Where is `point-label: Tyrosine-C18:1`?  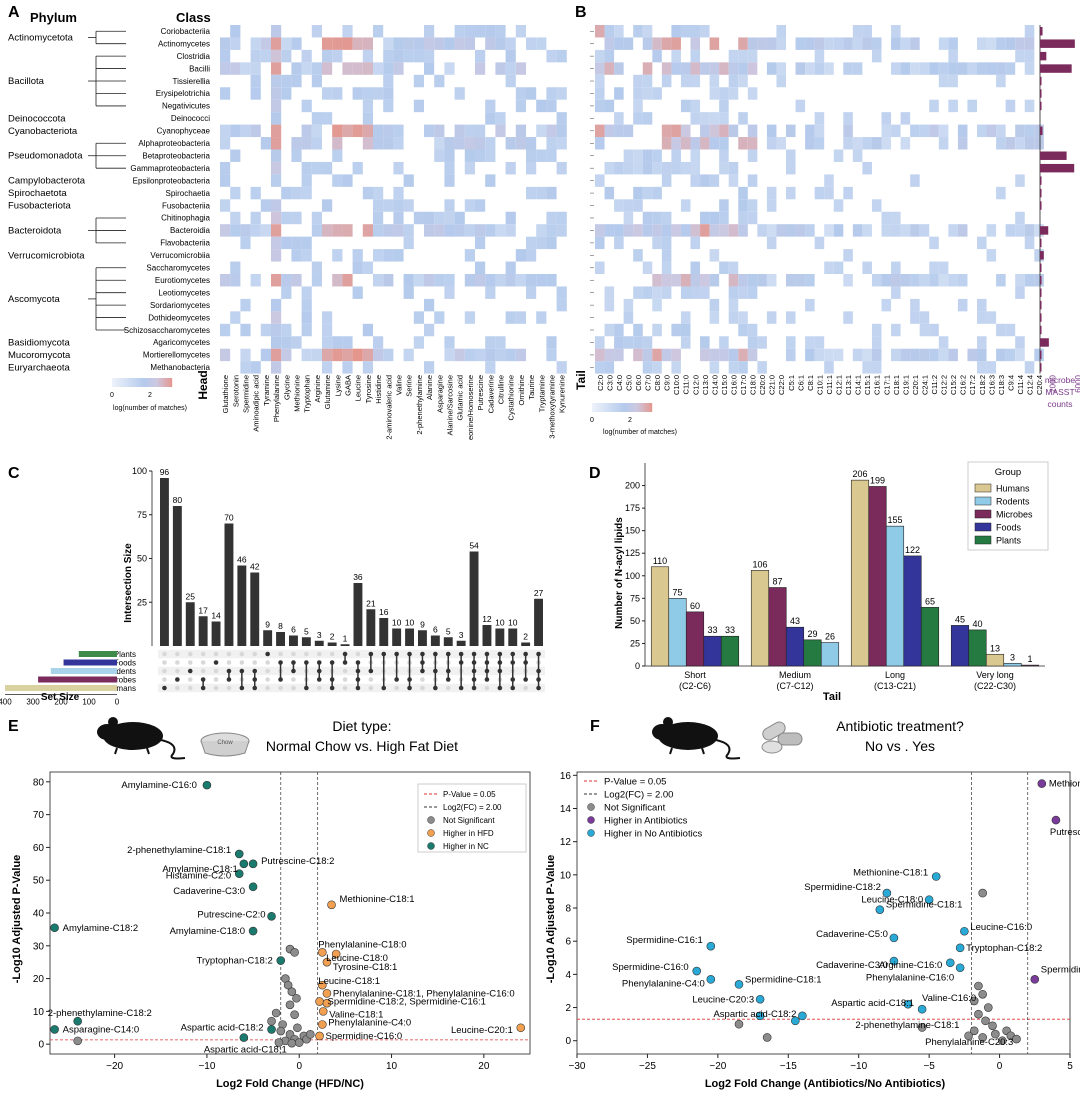
point-label: Tyrosine-C18:1 is located at coordinates (365, 967).